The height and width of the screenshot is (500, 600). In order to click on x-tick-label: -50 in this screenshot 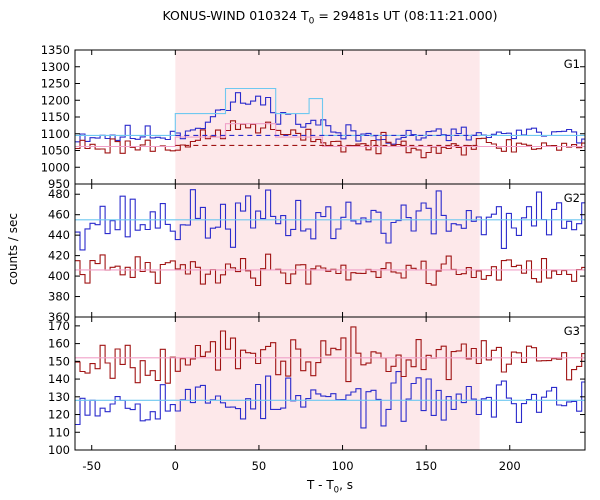, I will do `click(91, 466)`.